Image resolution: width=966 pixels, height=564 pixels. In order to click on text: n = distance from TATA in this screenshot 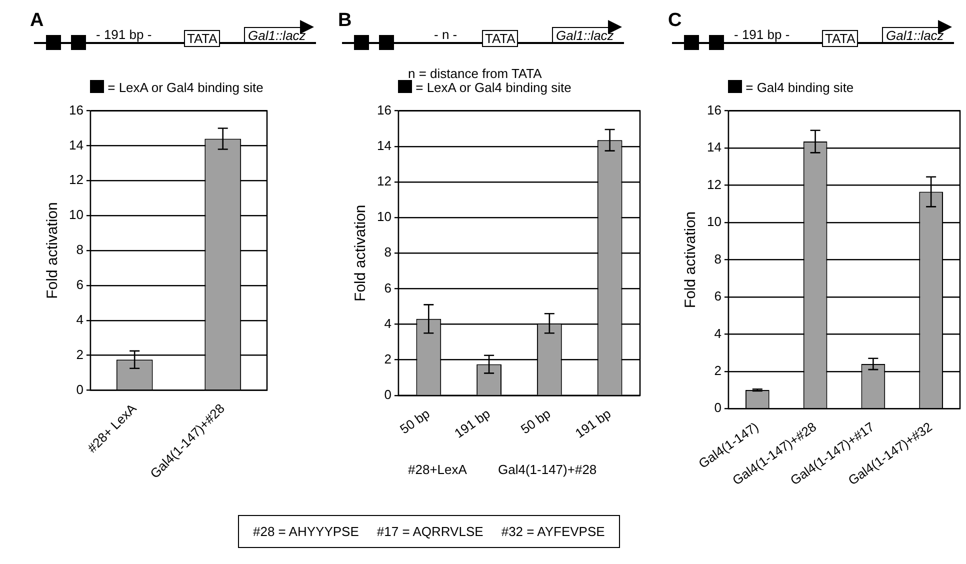, I will do `click(475, 73)`.